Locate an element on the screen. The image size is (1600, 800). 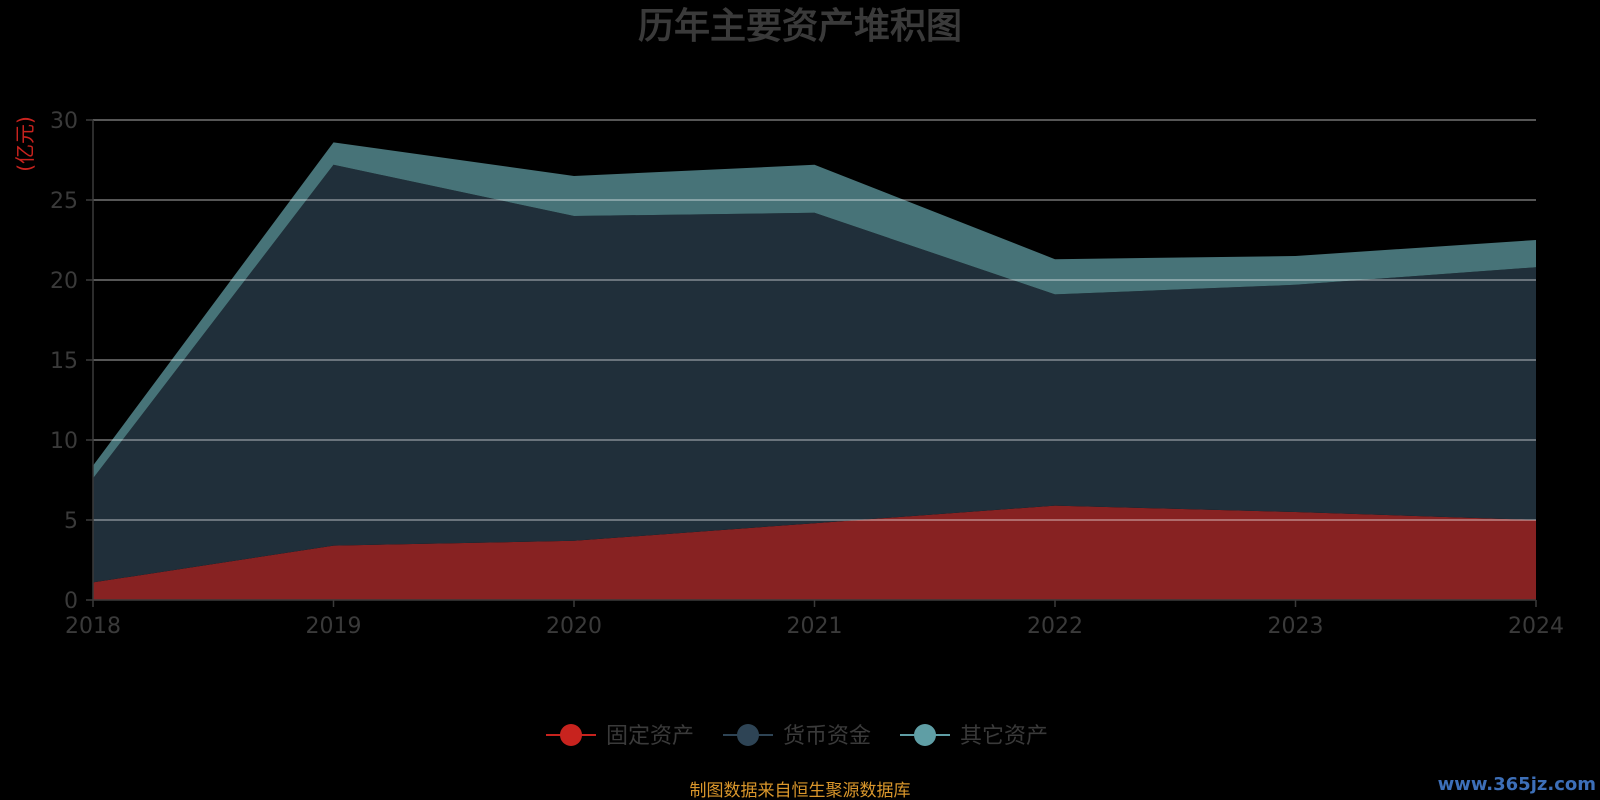
x-tick-label-5: 2023 is located at coordinates (1296, 626).